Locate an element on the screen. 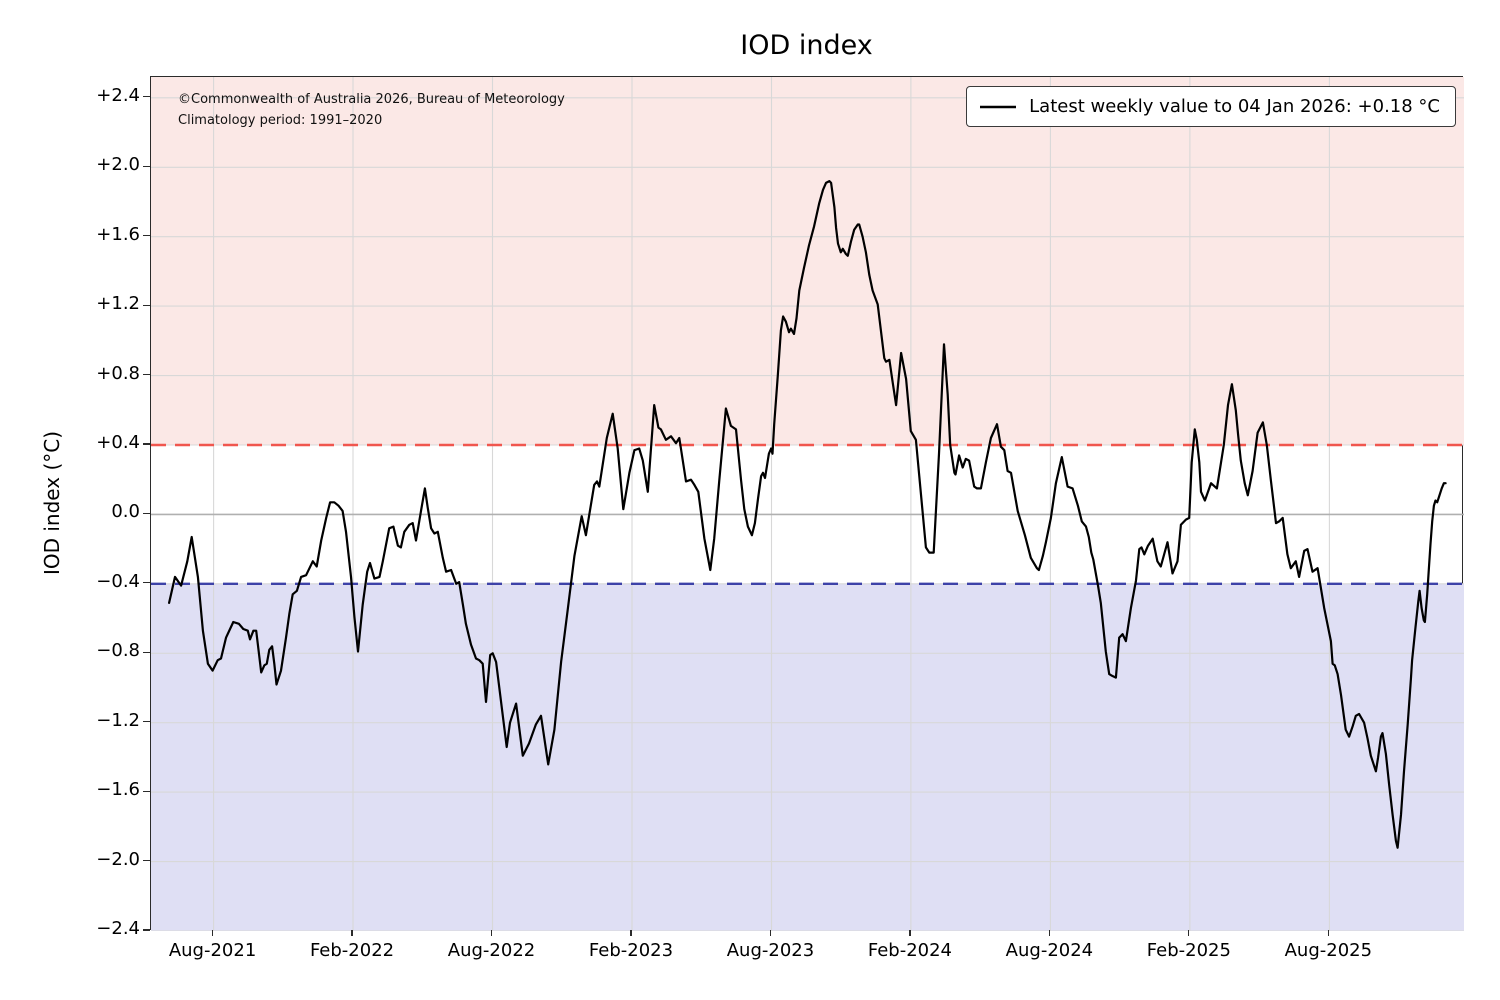 The height and width of the screenshot is (1000, 1500). x-tick-label: Feb-2025 is located at coordinates (1188, 950).